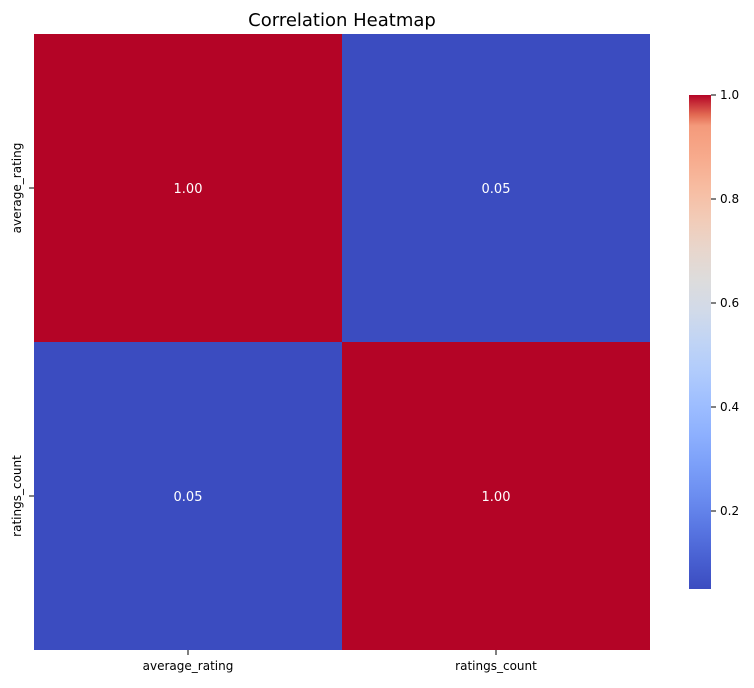 The height and width of the screenshot is (688, 754). What do you see at coordinates (342, 20) in the screenshot?
I see `chart-title: Correlation Heatmap` at bounding box center [342, 20].